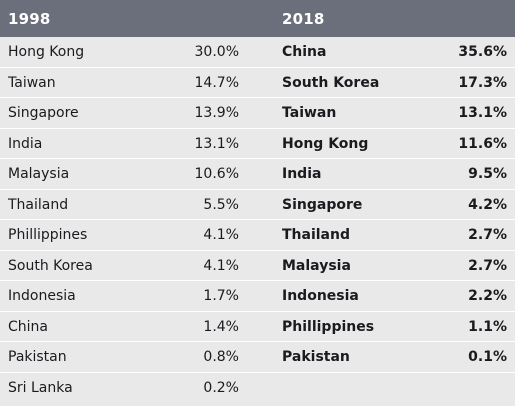 This screenshot has width=515, height=406. What do you see at coordinates (322, 204) in the screenshot?
I see `country-2018: Singapore` at bounding box center [322, 204].